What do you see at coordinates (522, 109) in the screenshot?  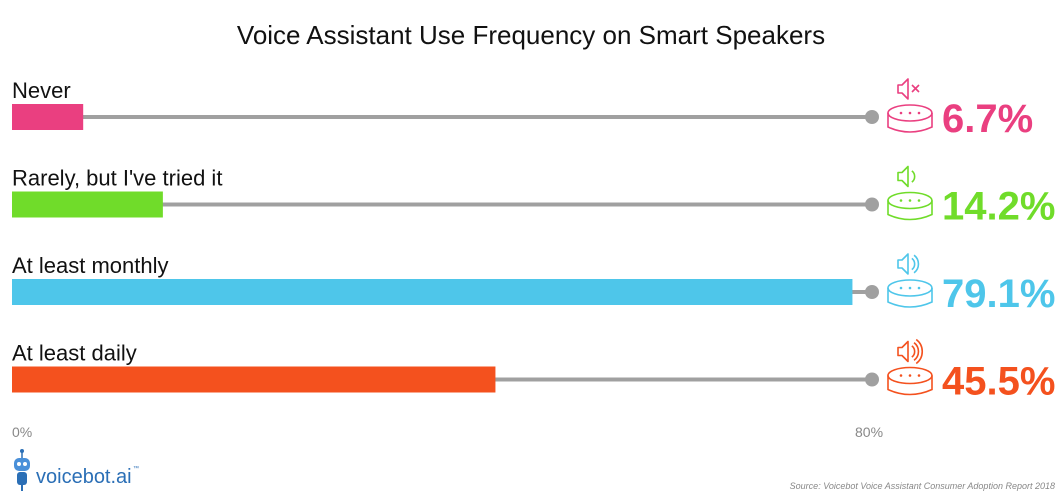 I see `bar-row: Never 6.7%` at bounding box center [522, 109].